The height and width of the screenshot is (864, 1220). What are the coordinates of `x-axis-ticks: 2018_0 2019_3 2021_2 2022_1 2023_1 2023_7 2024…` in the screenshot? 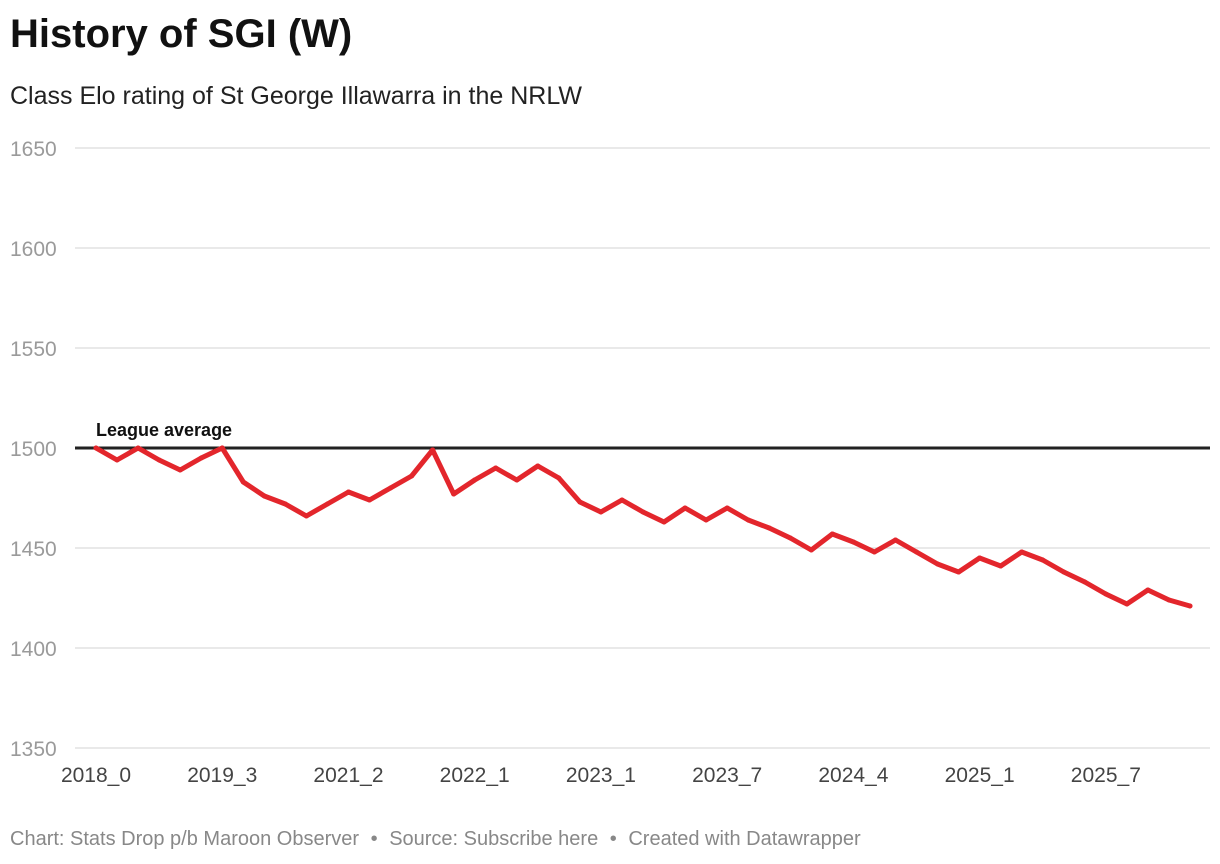 It's located at (601, 775).